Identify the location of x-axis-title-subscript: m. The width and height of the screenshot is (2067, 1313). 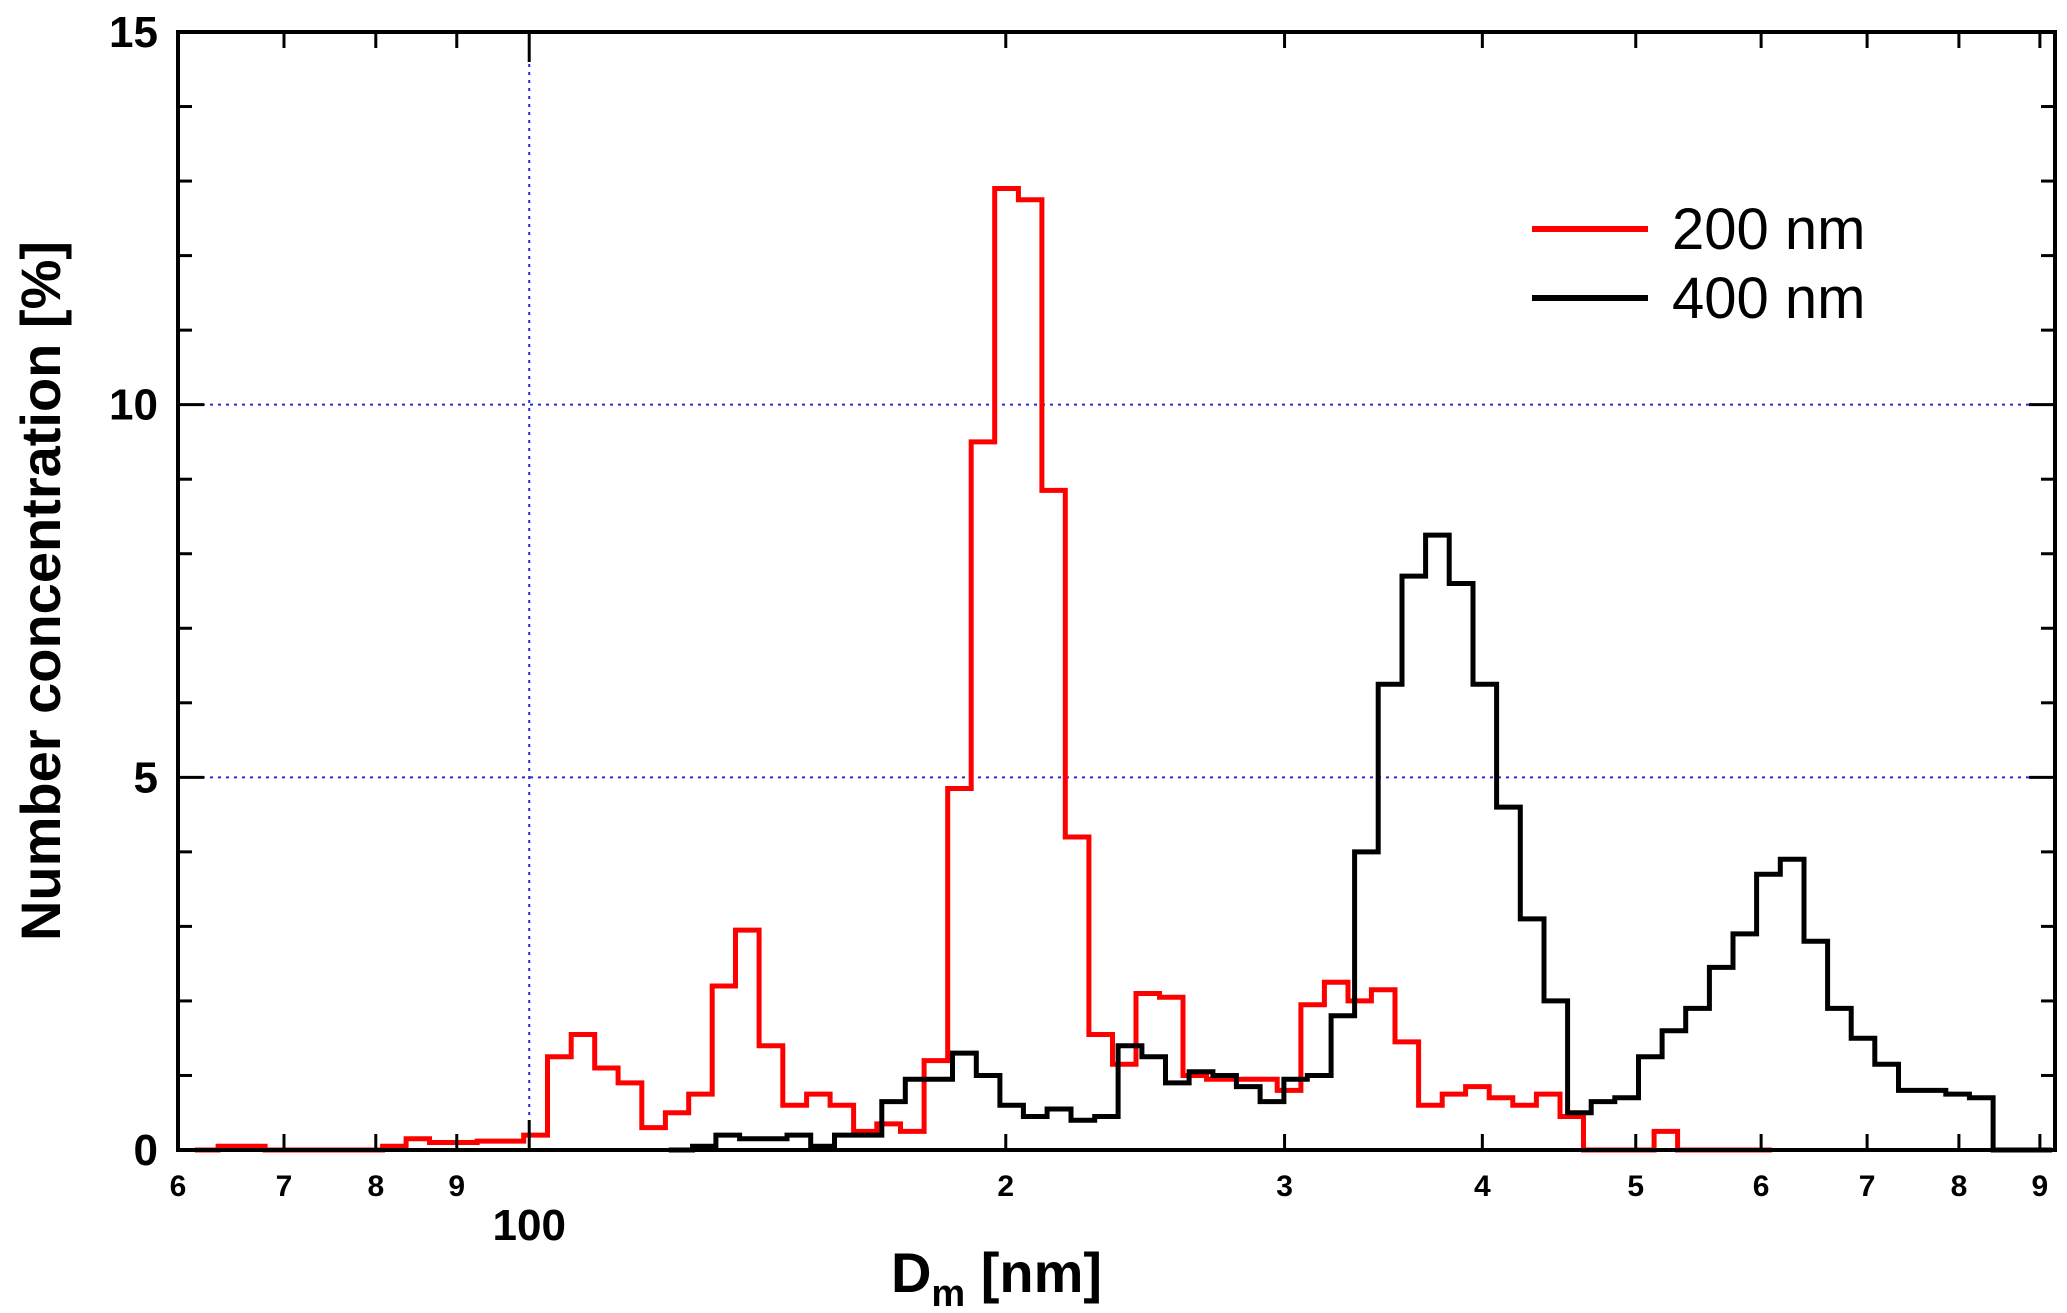
(948, 1293).